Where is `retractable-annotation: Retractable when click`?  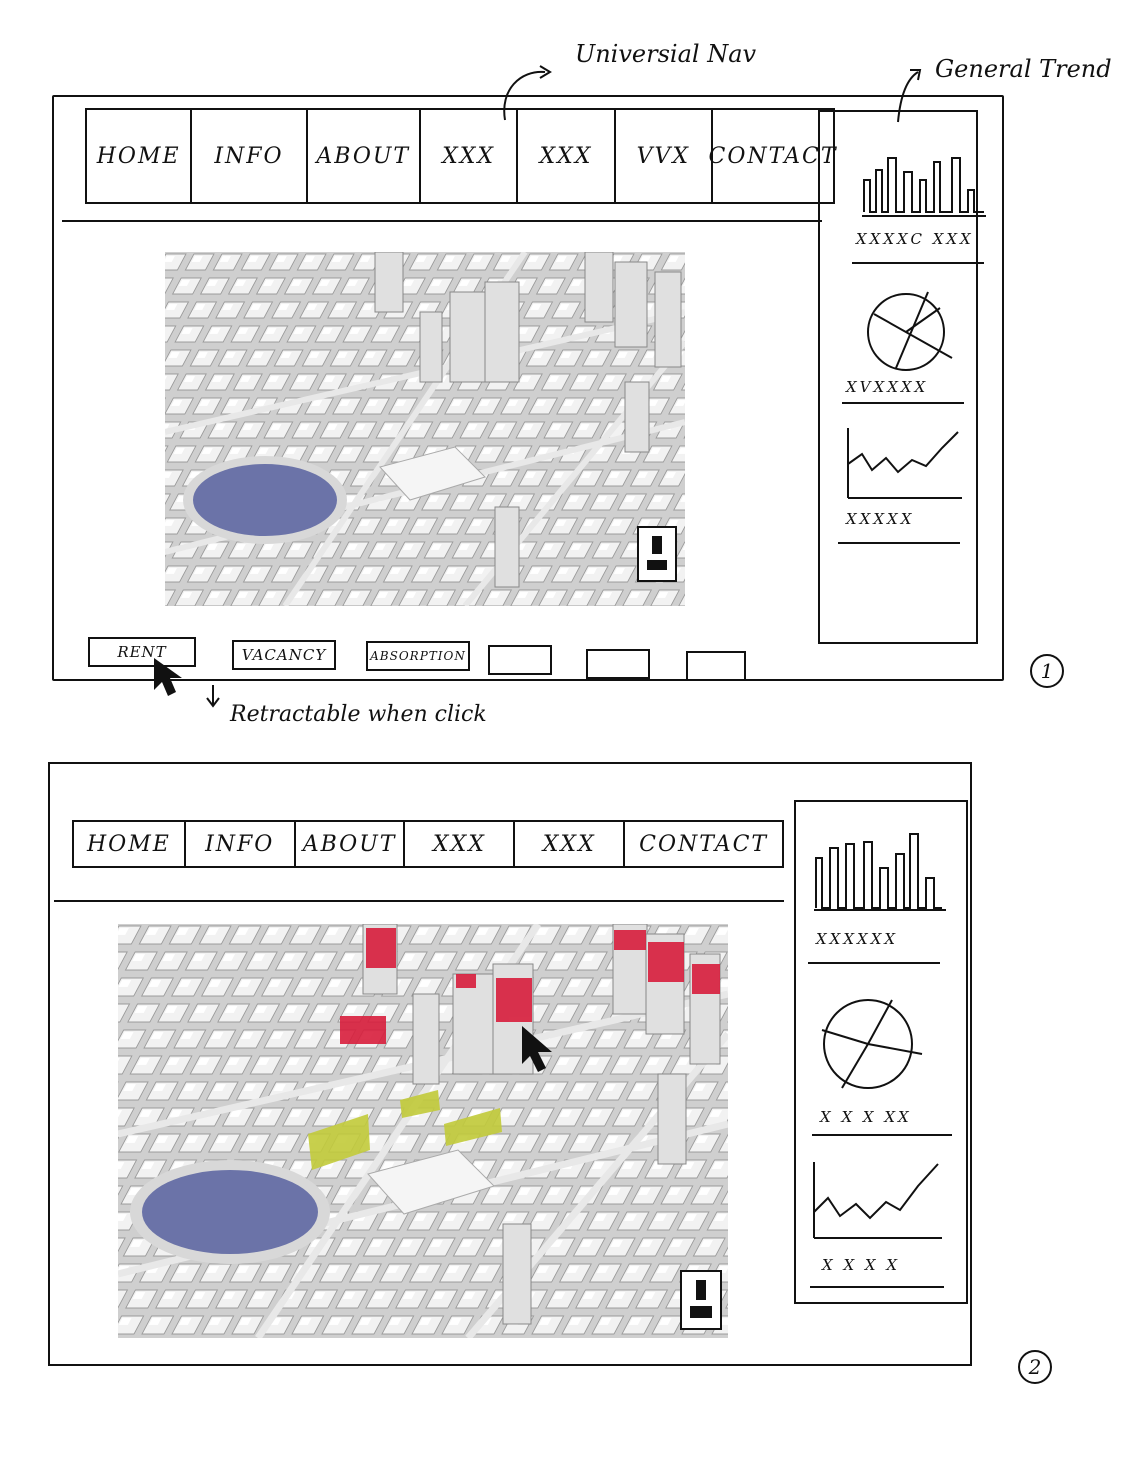 retractable-annotation: Retractable when click is located at coordinates (358, 714).